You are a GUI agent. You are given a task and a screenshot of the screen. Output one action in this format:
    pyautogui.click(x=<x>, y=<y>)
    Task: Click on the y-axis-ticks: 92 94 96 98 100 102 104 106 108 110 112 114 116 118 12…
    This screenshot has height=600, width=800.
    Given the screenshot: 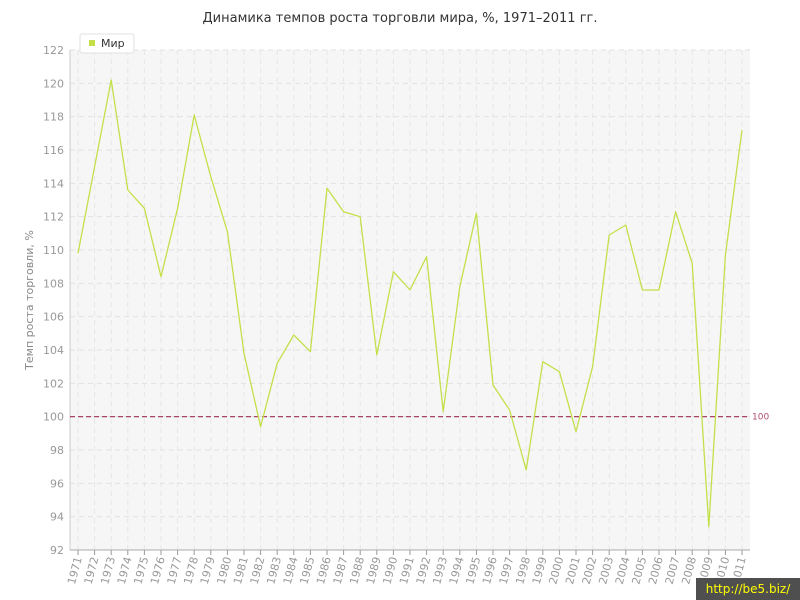 What is the action you would take?
    pyautogui.click(x=53, y=300)
    